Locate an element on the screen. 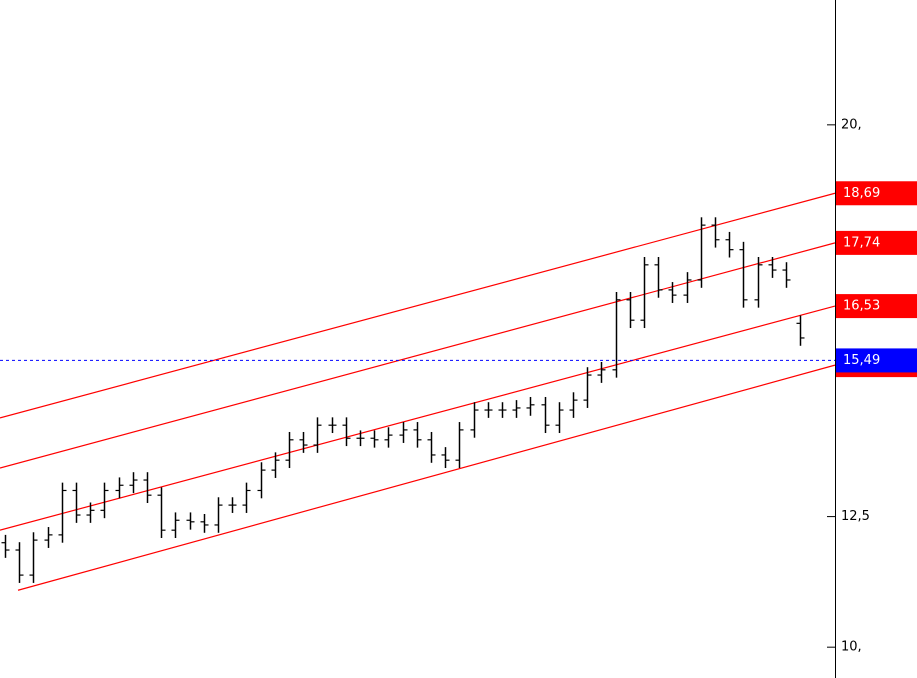 This screenshot has height=678, width=917. price-label: 15,49 is located at coordinates (861, 360).